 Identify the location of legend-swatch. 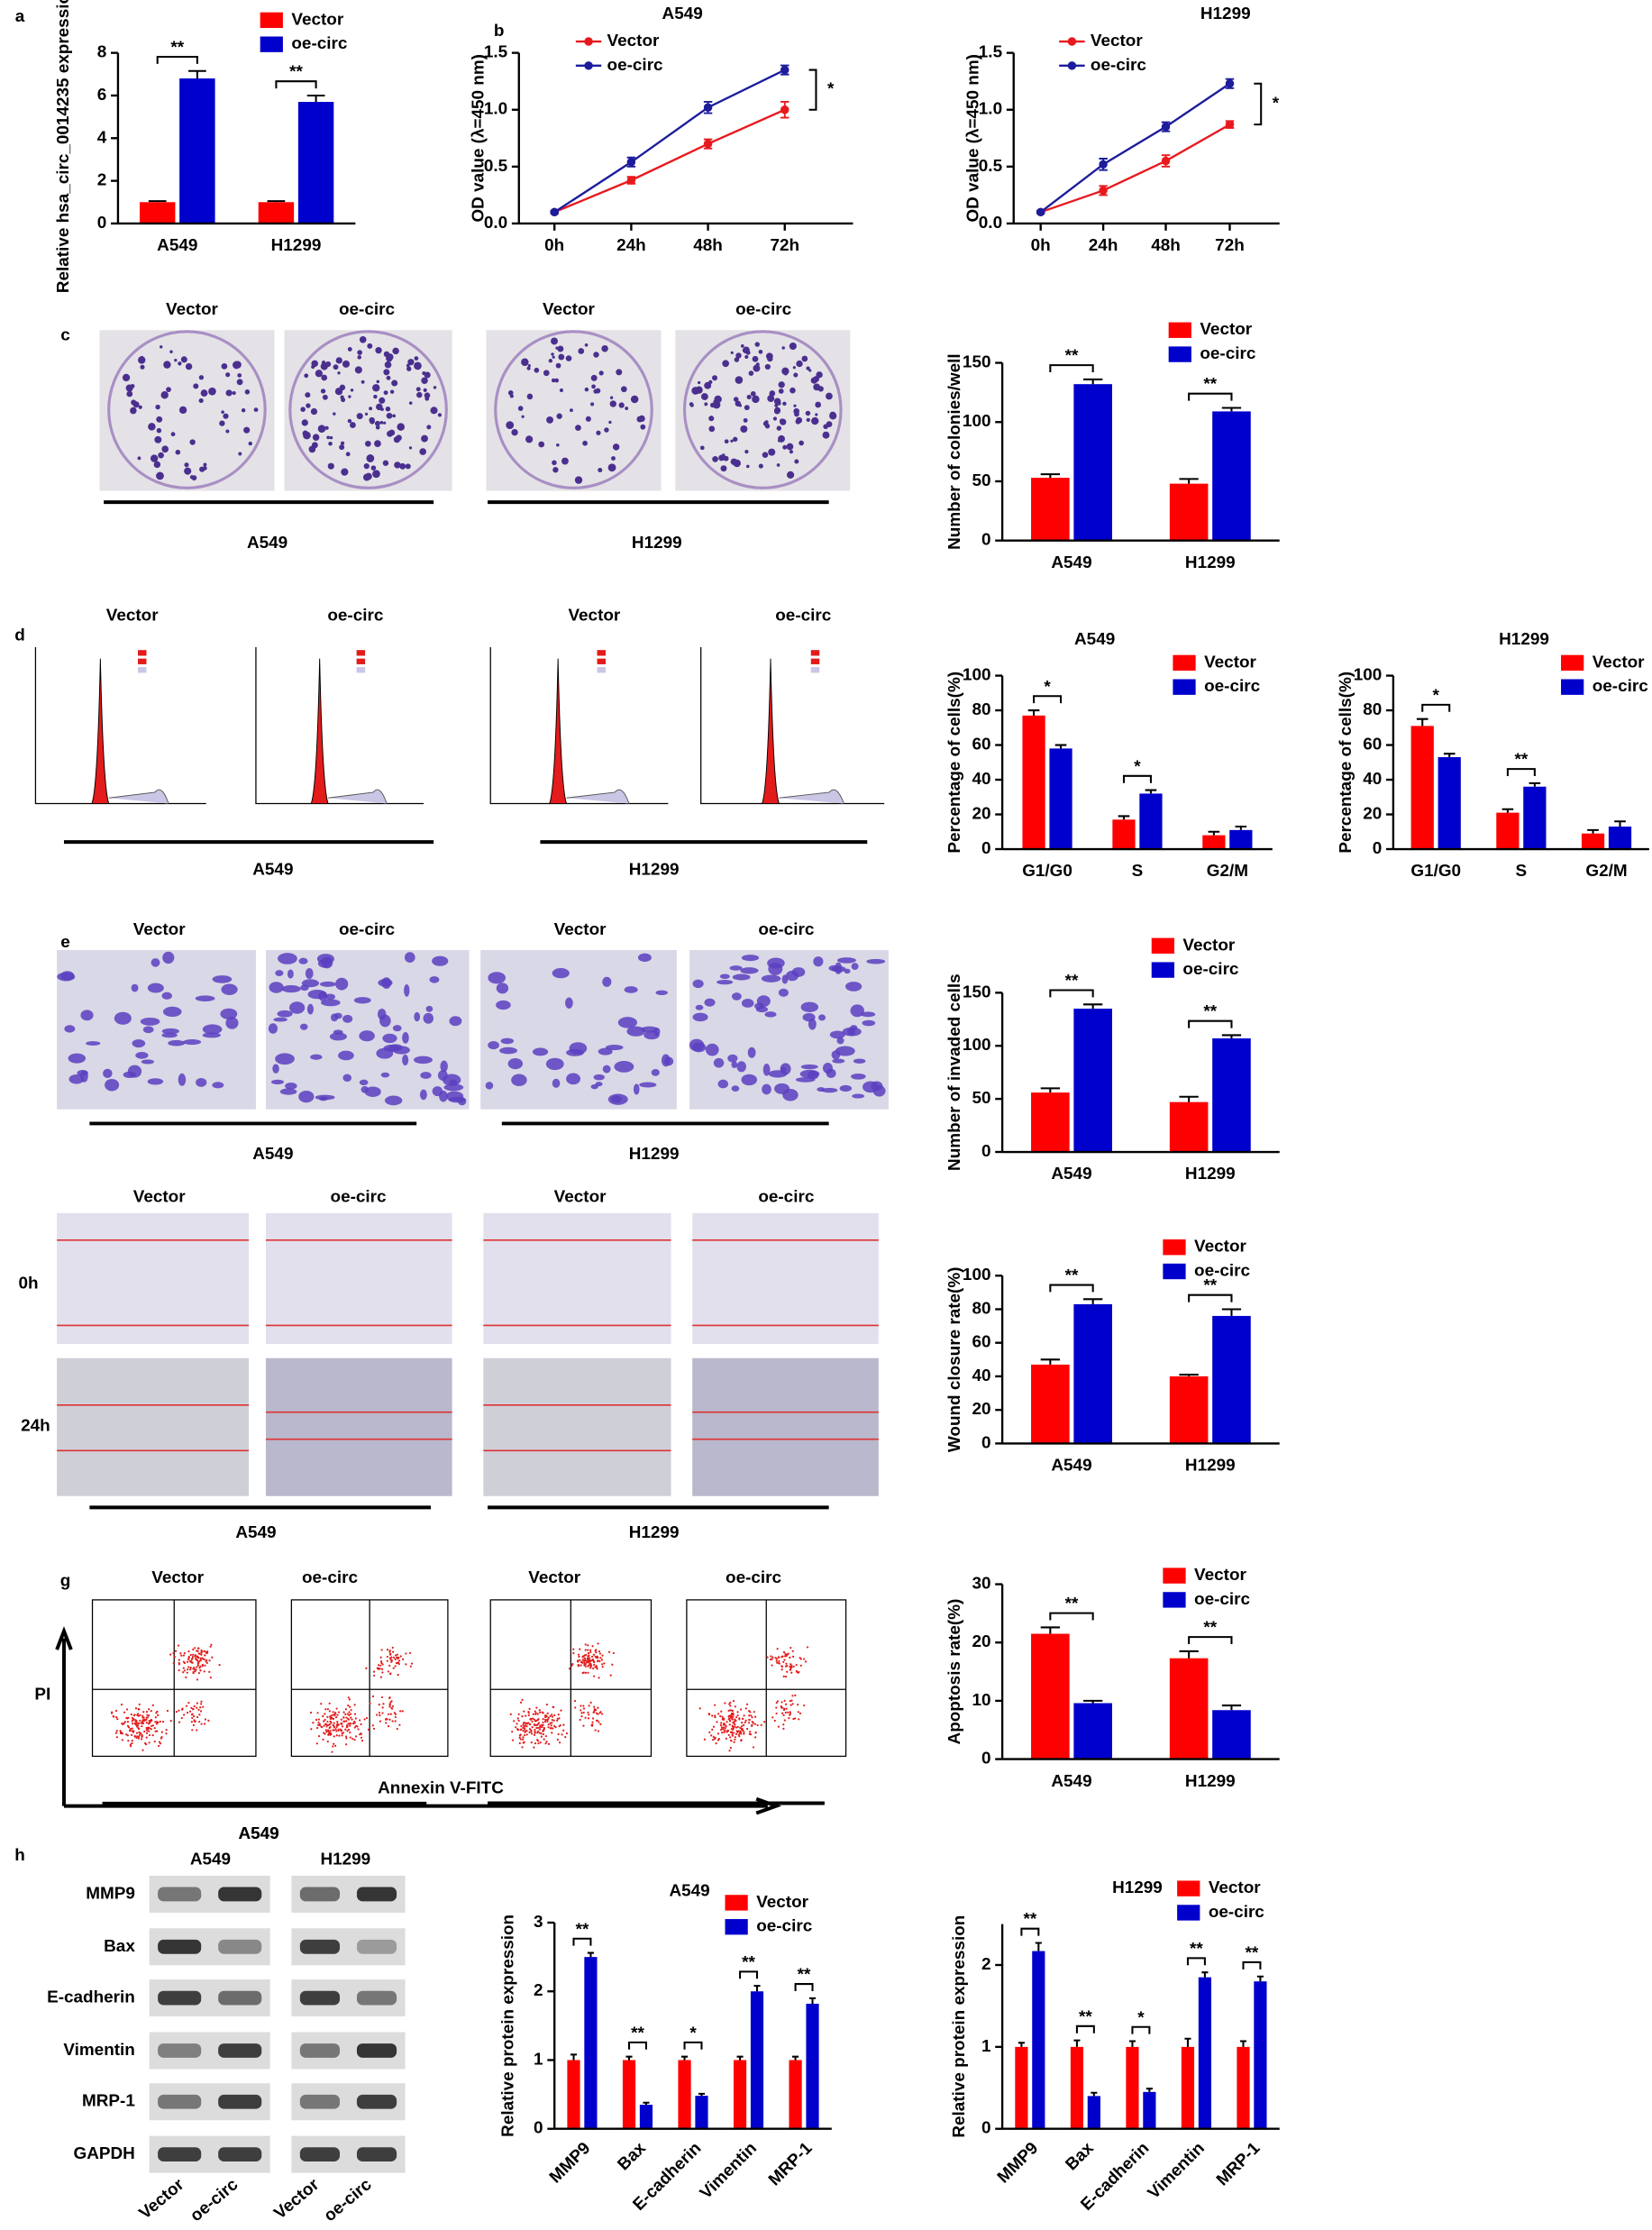
(1175, 1247).